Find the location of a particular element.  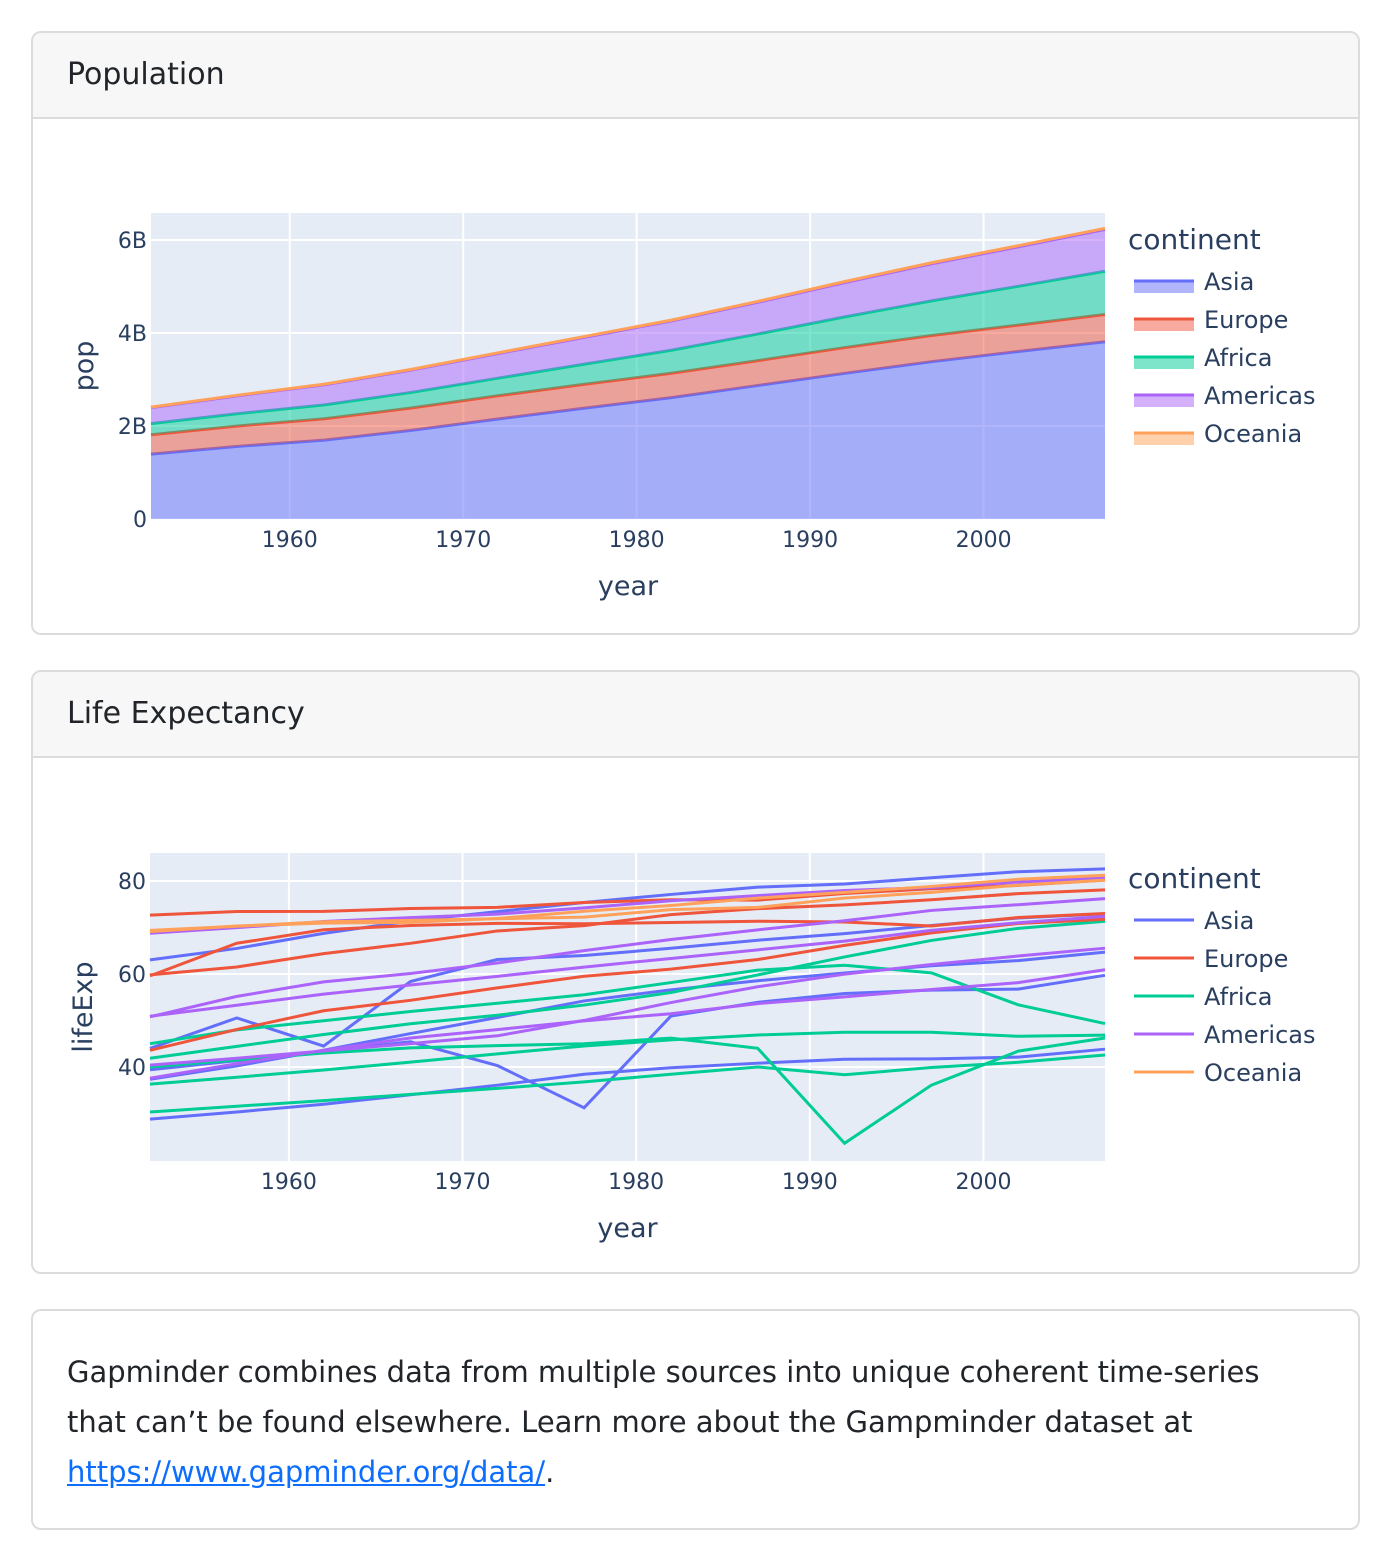

y-tick-label: 6B is located at coordinates (132, 241).